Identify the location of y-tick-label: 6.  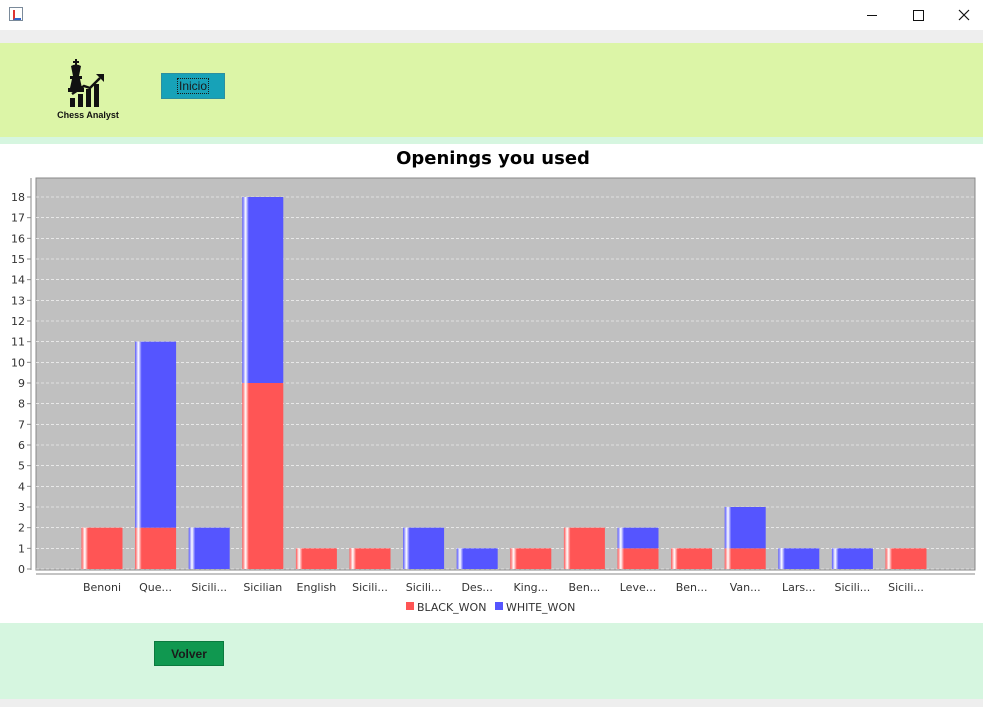
(21, 445).